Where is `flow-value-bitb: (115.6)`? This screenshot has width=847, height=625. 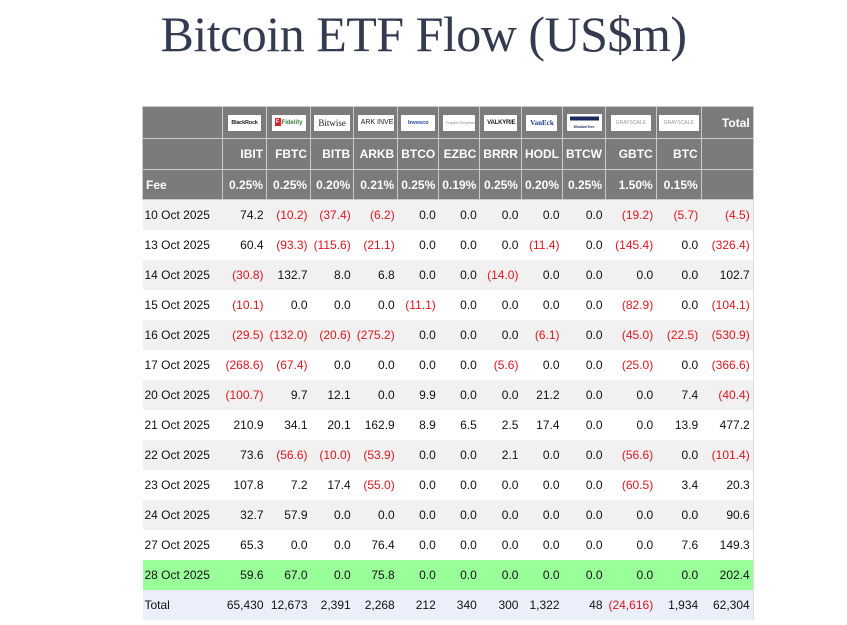
flow-value-bitb: (115.6) is located at coordinates (332, 245).